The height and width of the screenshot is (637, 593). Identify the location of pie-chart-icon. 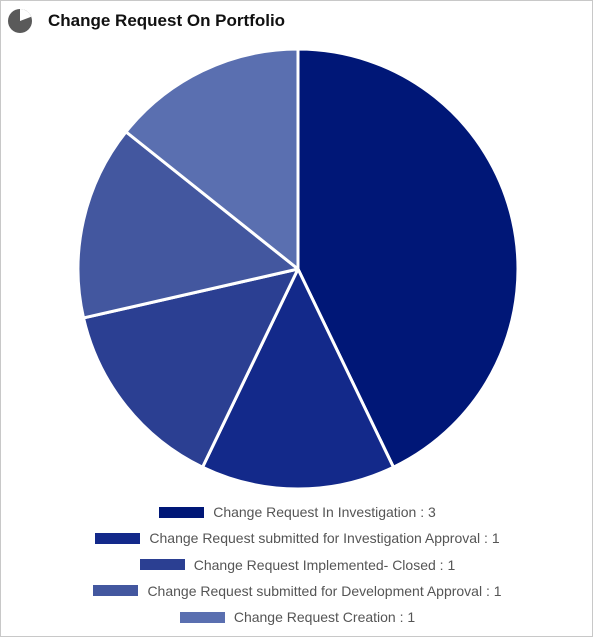
(20, 21).